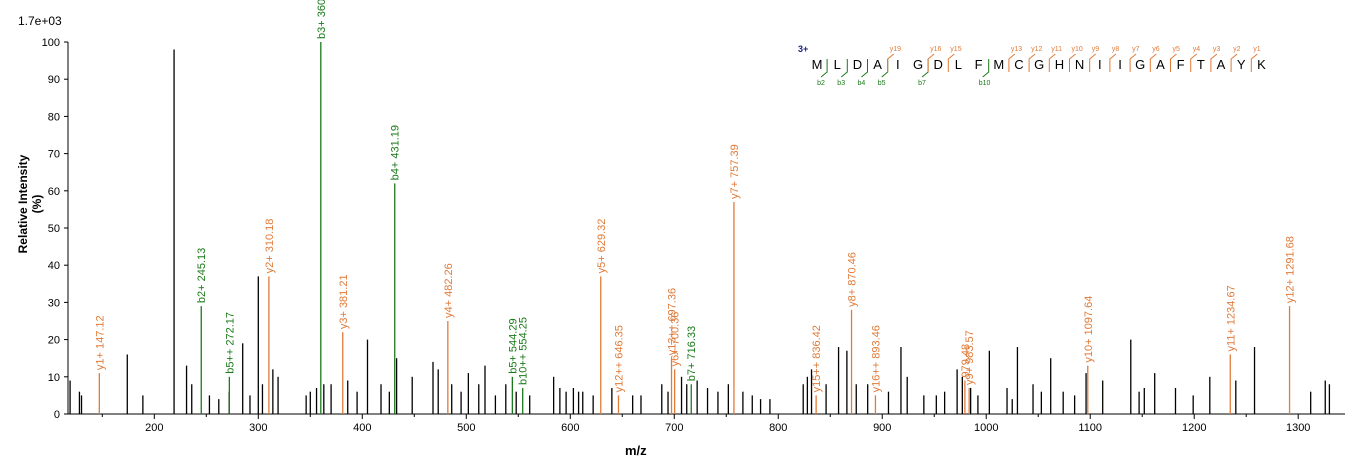 Image resolution: width=1362 pixels, height=473 pixels. What do you see at coordinates (1197, 49) in the screenshot?
I see `y-ion-fragment-label: y4` at bounding box center [1197, 49].